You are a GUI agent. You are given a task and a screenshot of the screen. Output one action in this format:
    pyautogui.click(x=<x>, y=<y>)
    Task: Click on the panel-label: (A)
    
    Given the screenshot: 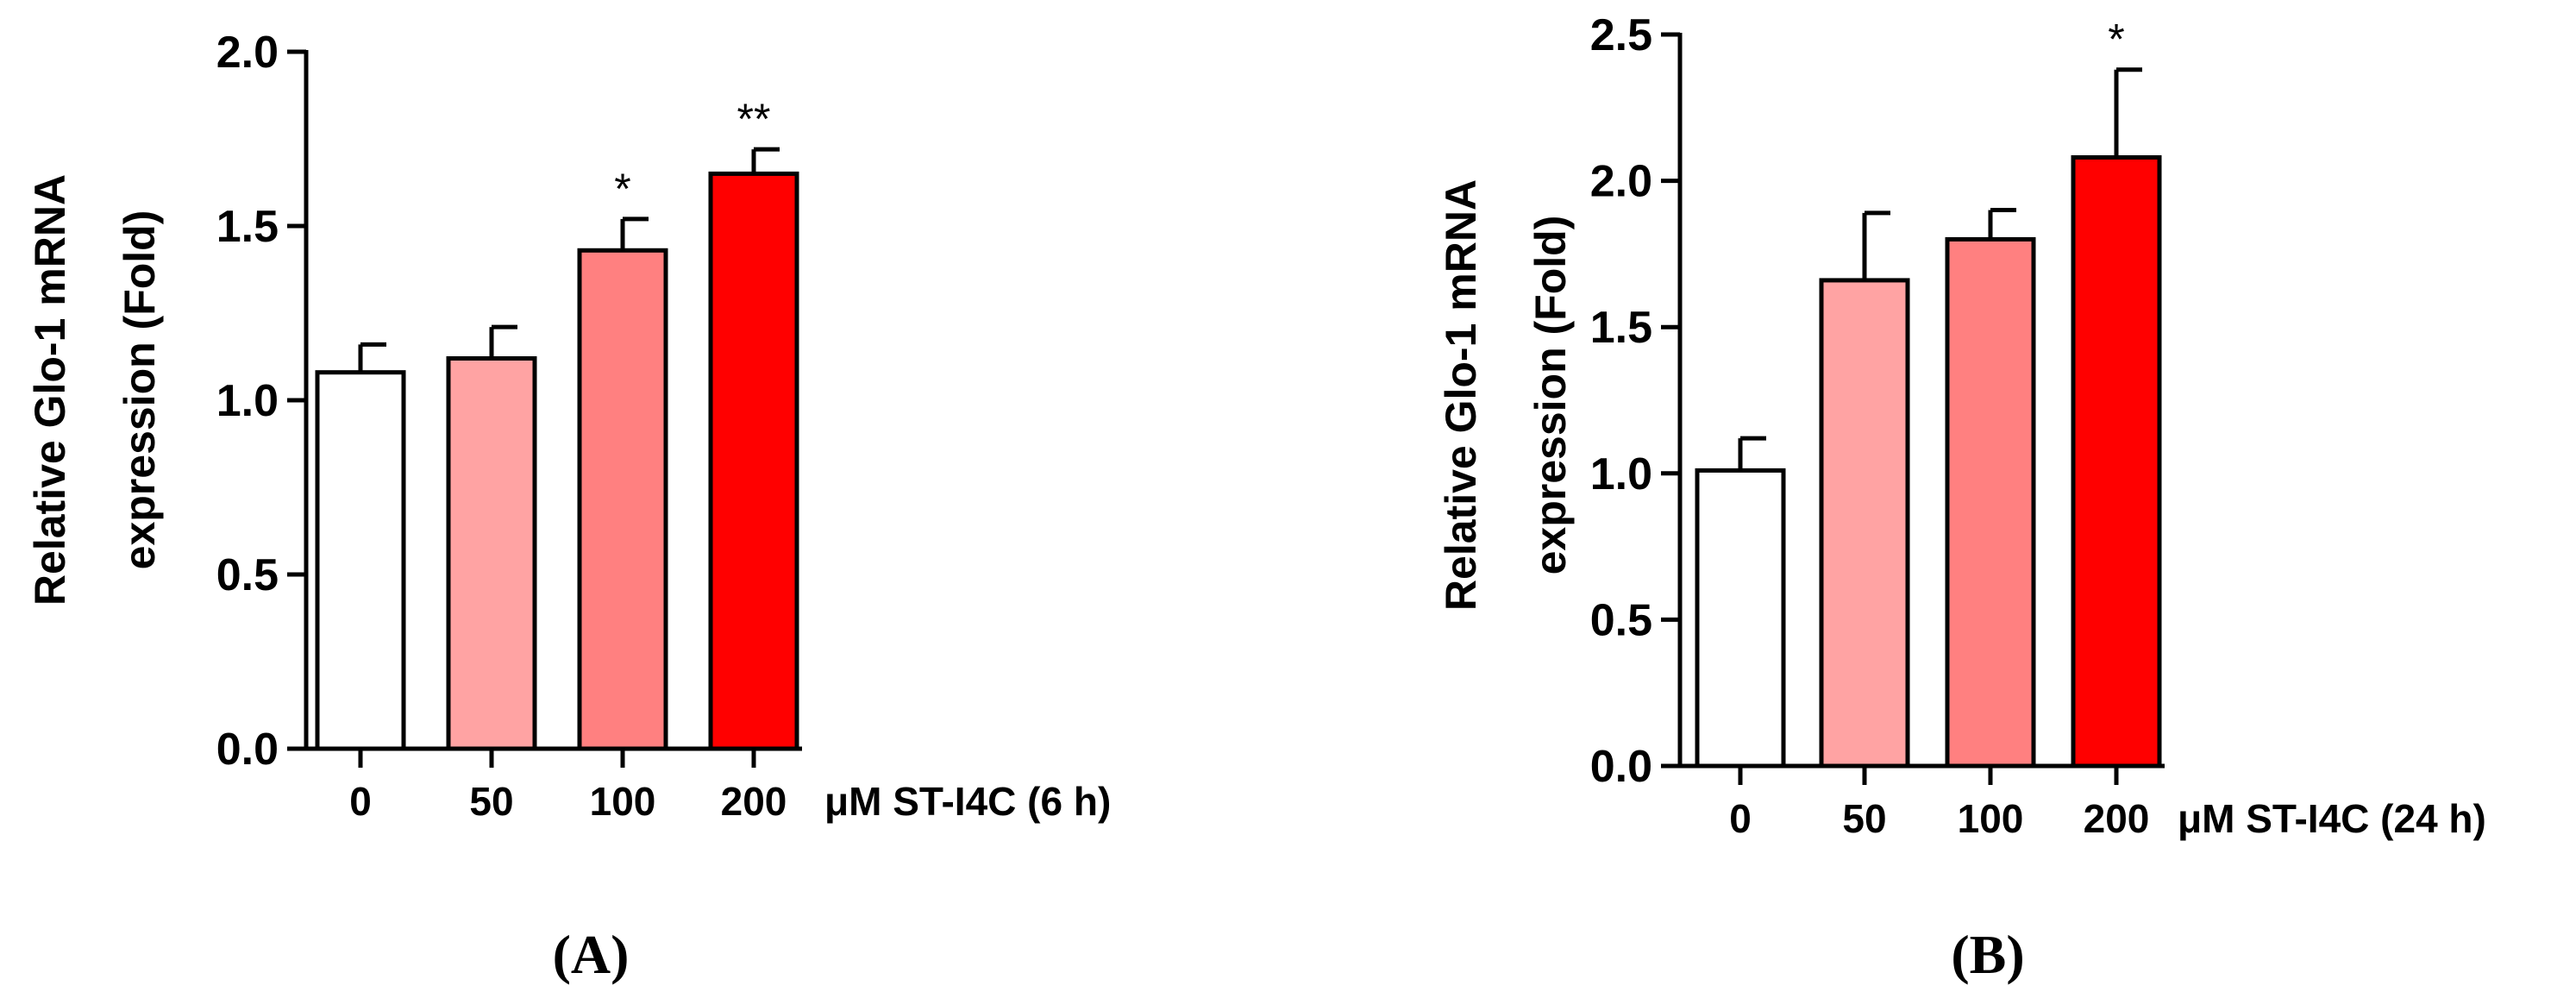 What is the action you would take?
    pyautogui.click(x=591, y=954)
    